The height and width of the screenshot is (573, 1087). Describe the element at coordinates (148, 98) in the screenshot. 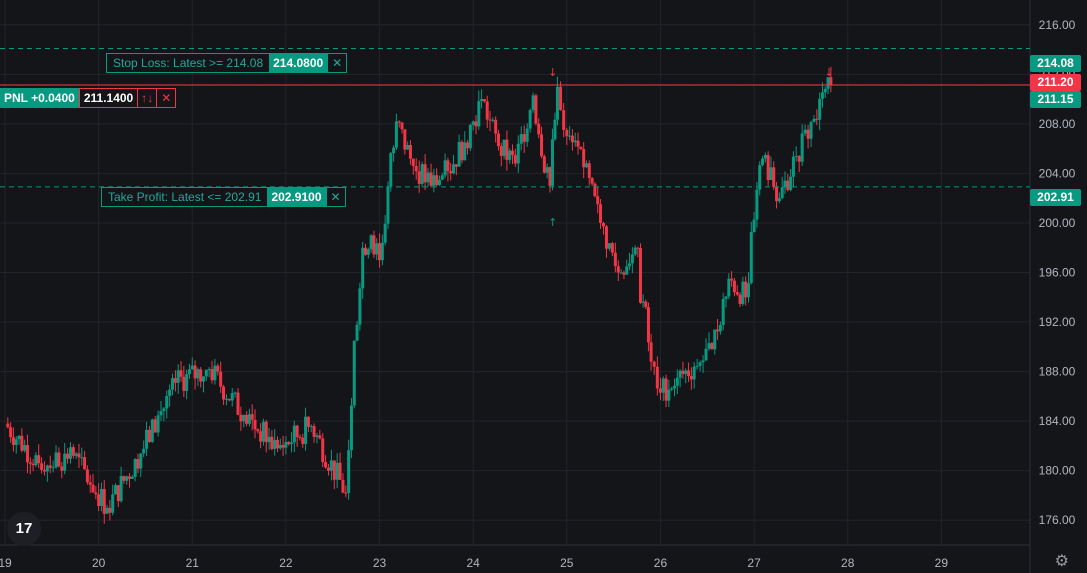

I see `reverse-position-icon: ↑↓` at that location.